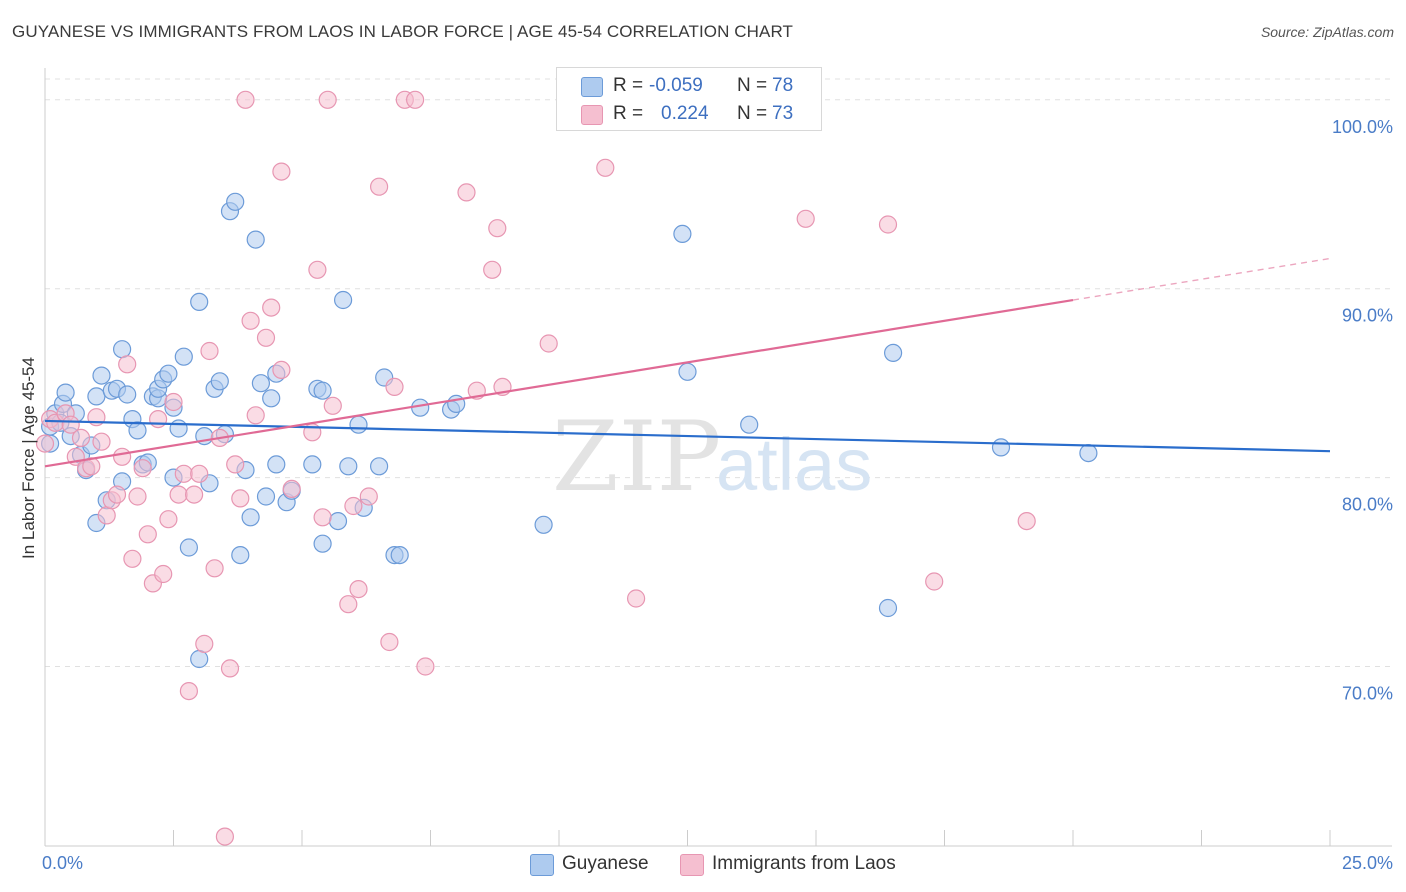 The image size is (1406, 892). Describe the element at coordinates (676, 85) in the screenshot. I see `stats-r-value: -0.059` at that location.